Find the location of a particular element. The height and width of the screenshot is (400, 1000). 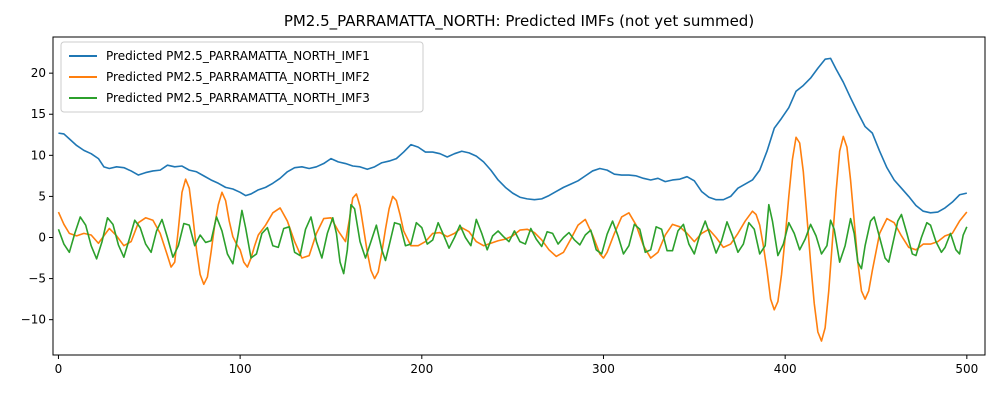

legend-label-imf3: Predicted PM2.5_PARRAMATTA_NORTH_IMF3 is located at coordinates (238, 98).